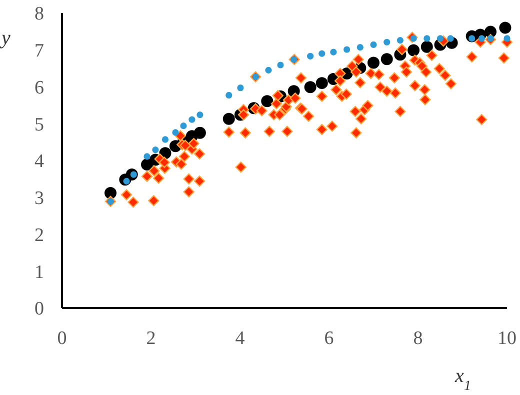 The width and height of the screenshot is (520, 395). Describe the element at coordinates (62, 338) in the screenshot. I see `x-tick-label: 0` at that location.